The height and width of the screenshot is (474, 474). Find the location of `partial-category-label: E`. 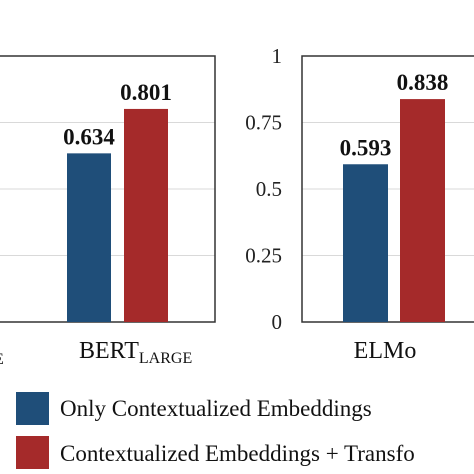

partial-category-label: E is located at coordinates (2, 359).